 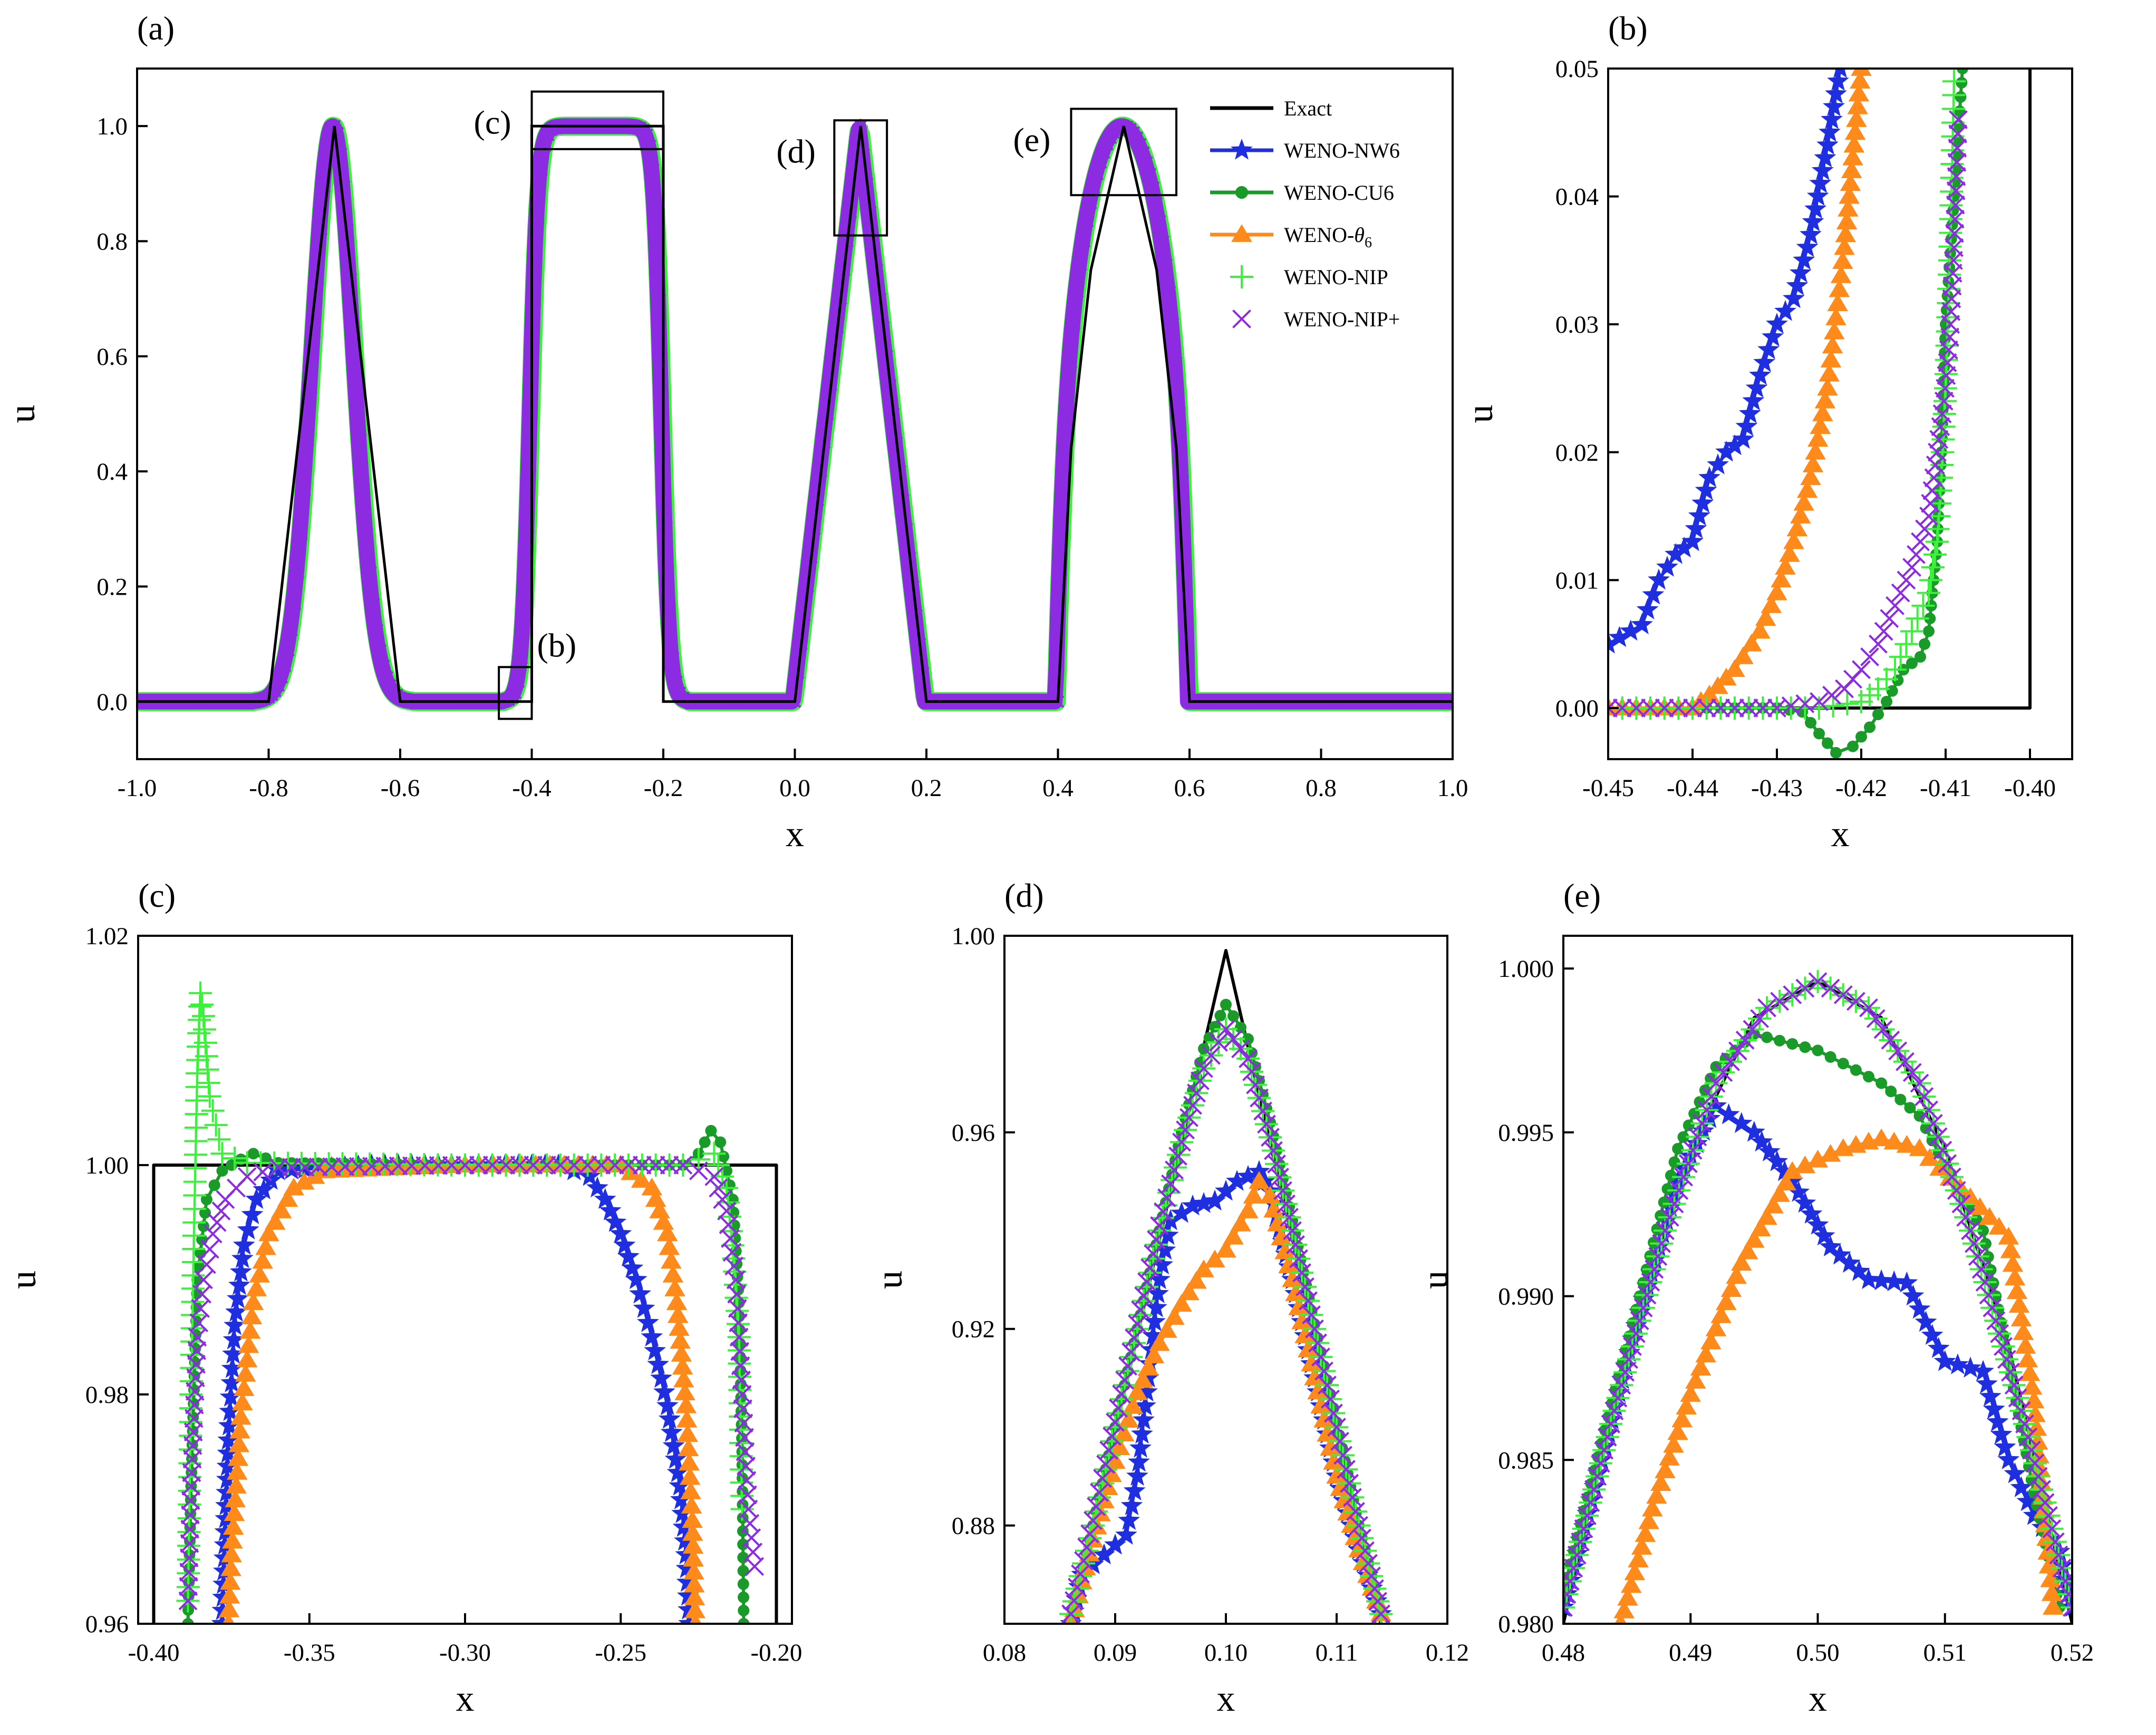 I want to click on x-tick-label: 0.51, so click(x=1945, y=1652).